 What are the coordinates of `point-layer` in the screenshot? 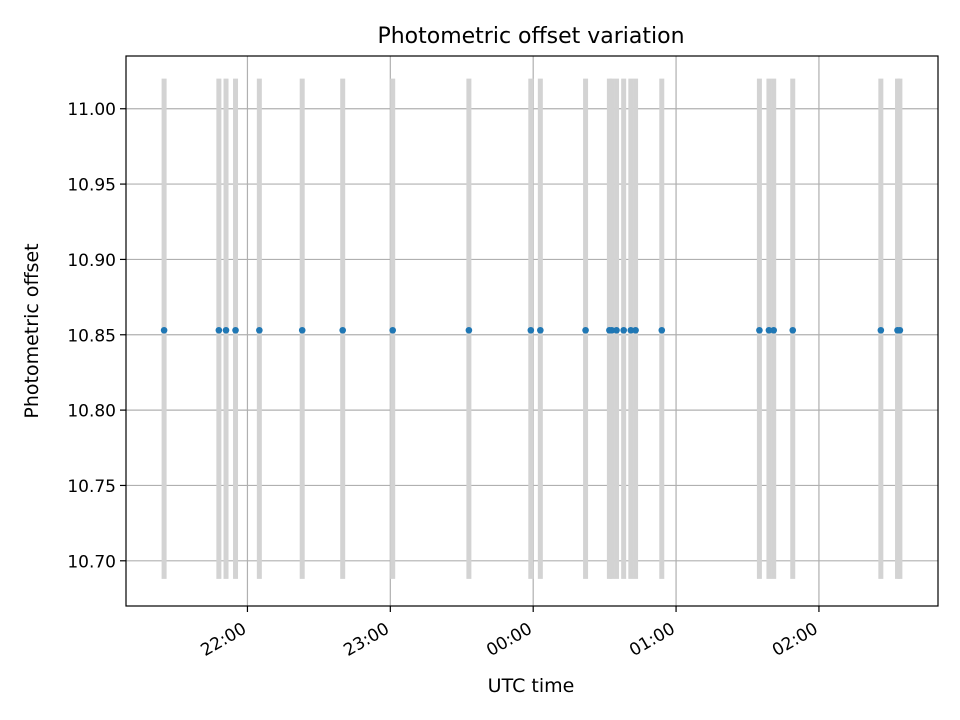 It's located at (532, 330).